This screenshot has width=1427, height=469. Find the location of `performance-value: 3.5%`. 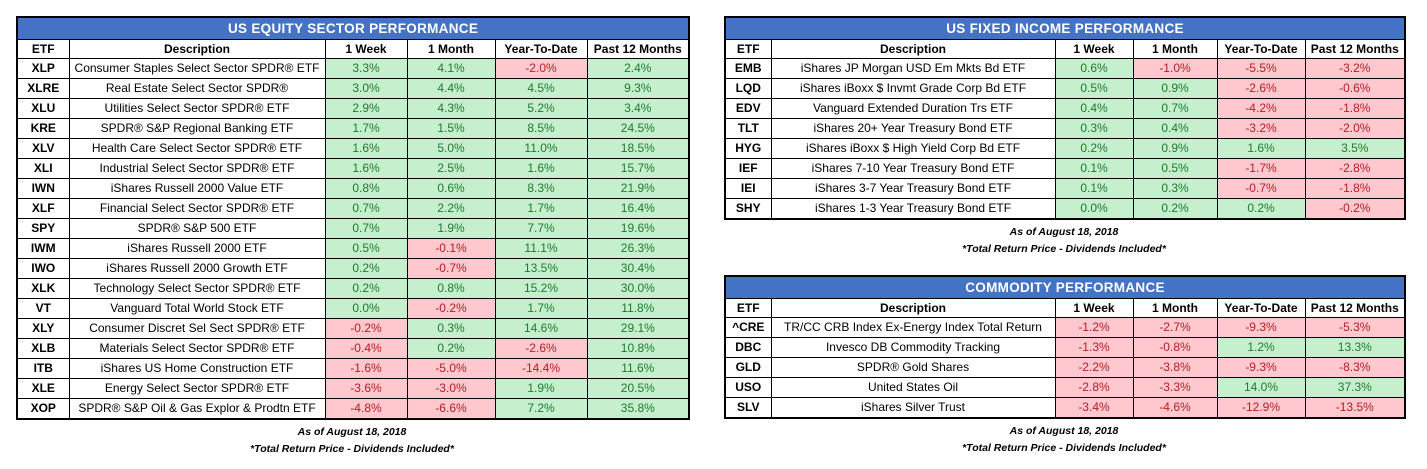

performance-value: 3.5% is located at coordinates (1355, 148).